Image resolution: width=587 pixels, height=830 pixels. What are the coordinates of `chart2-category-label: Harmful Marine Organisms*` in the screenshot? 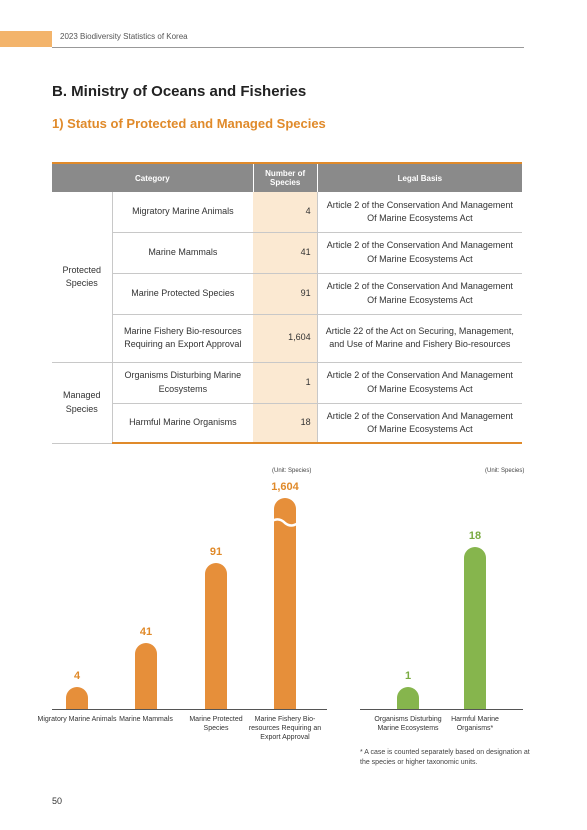 It's located at (475, 724).